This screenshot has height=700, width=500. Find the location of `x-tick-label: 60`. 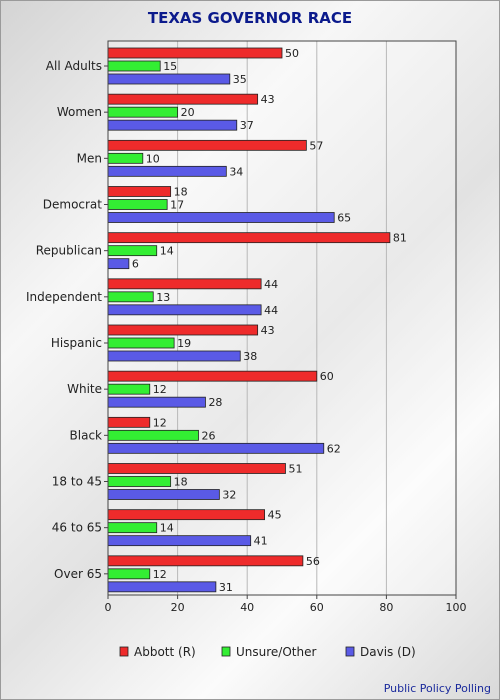

x-tick-label: 60 is located at coordinates (317, 607).